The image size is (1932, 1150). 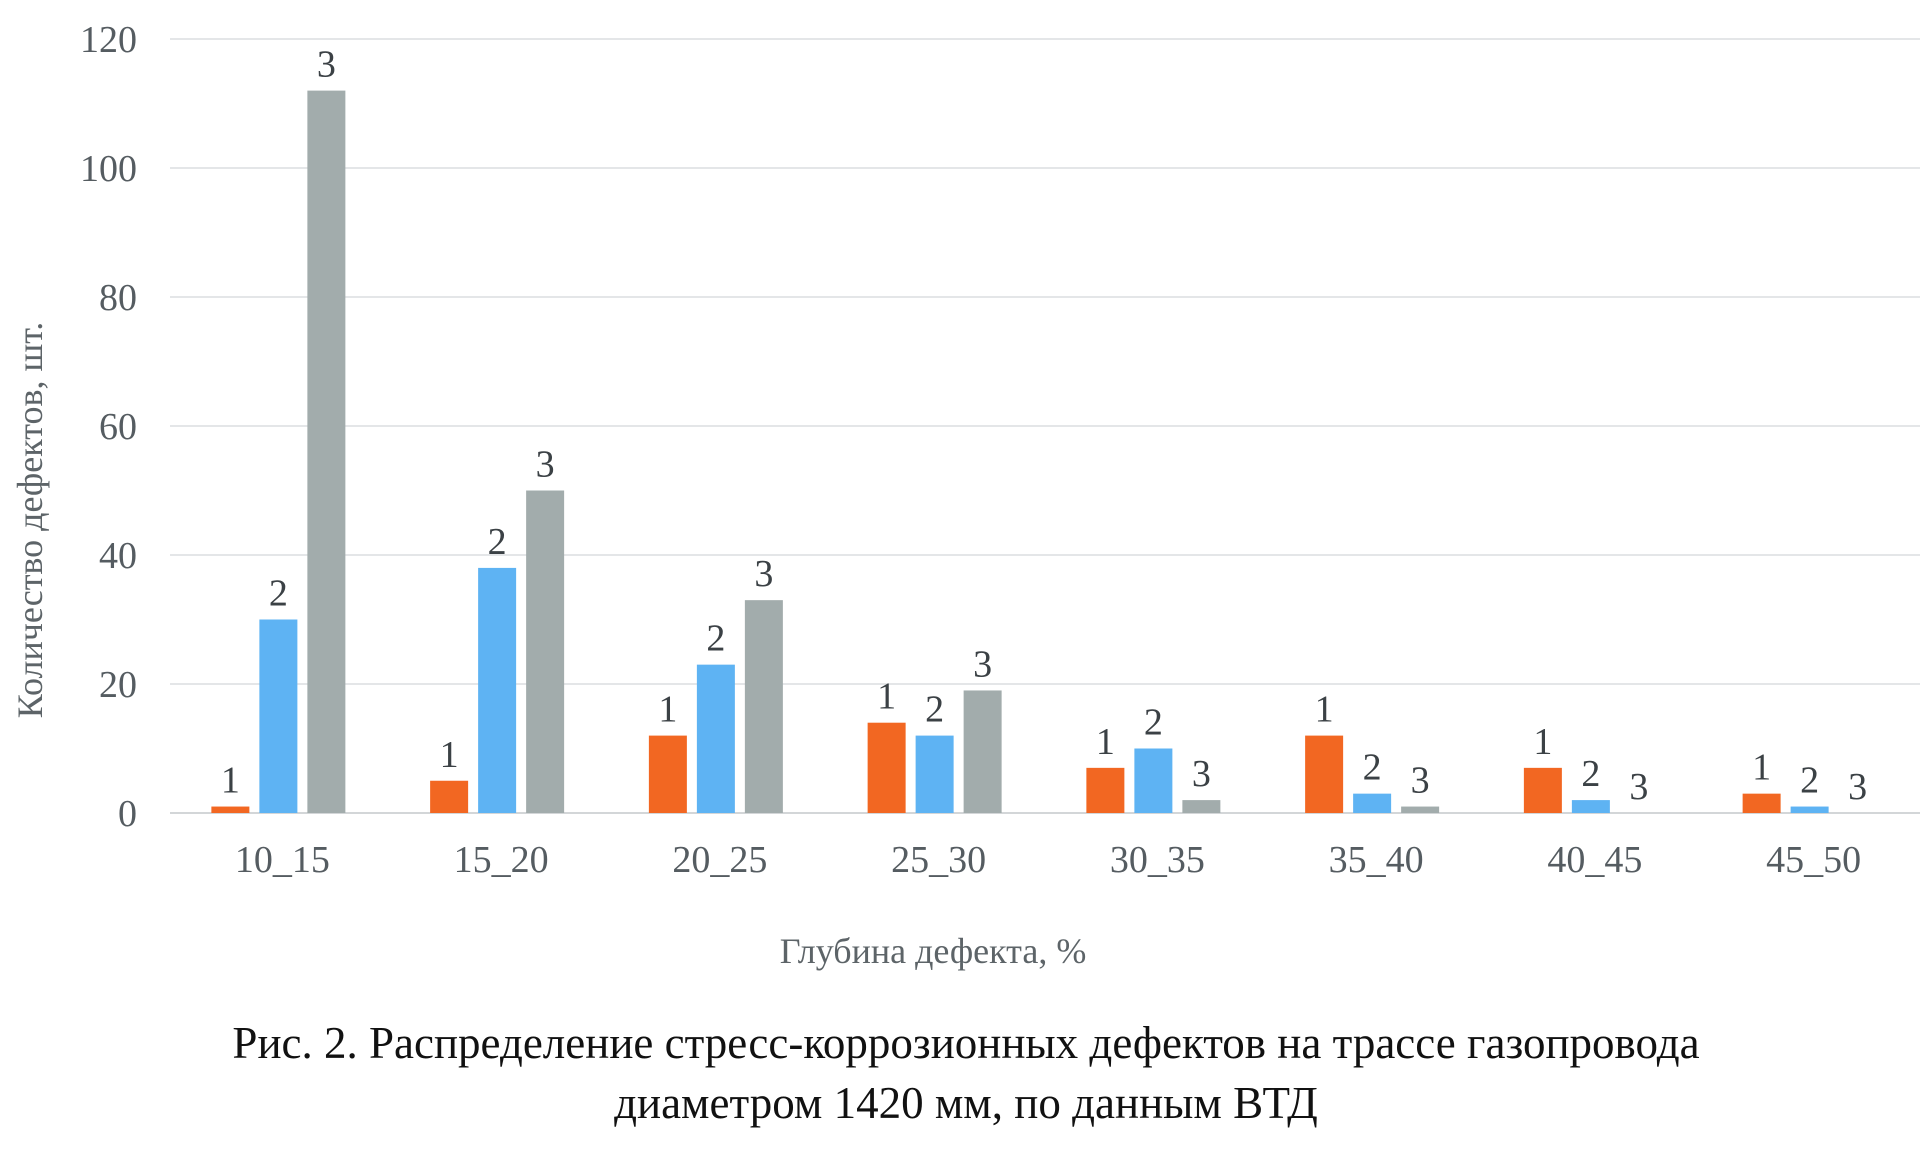 I want to click on x-tick-label: 10_15, so click(x=282, y=860).